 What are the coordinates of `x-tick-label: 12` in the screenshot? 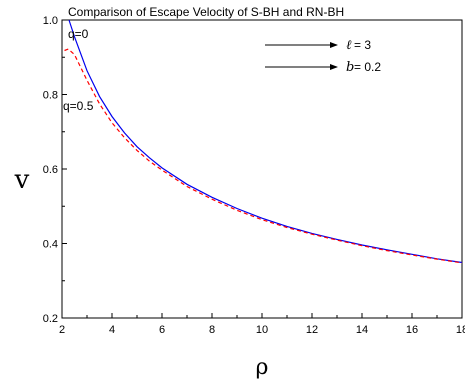 It's located at (312, 330).